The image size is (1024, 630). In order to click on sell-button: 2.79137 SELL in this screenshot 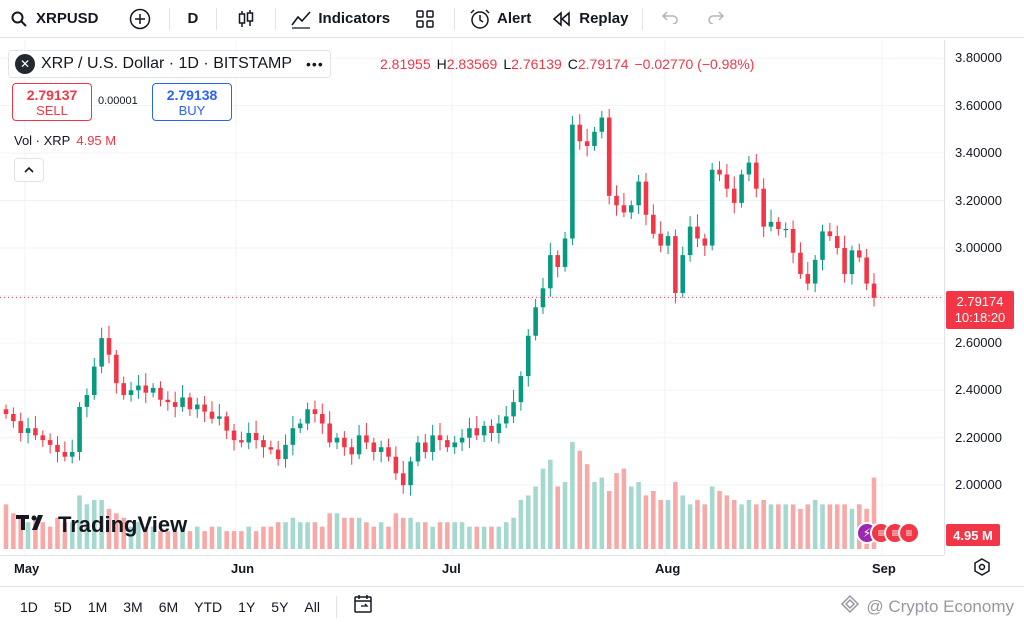, I will do `click(52, 102)`.